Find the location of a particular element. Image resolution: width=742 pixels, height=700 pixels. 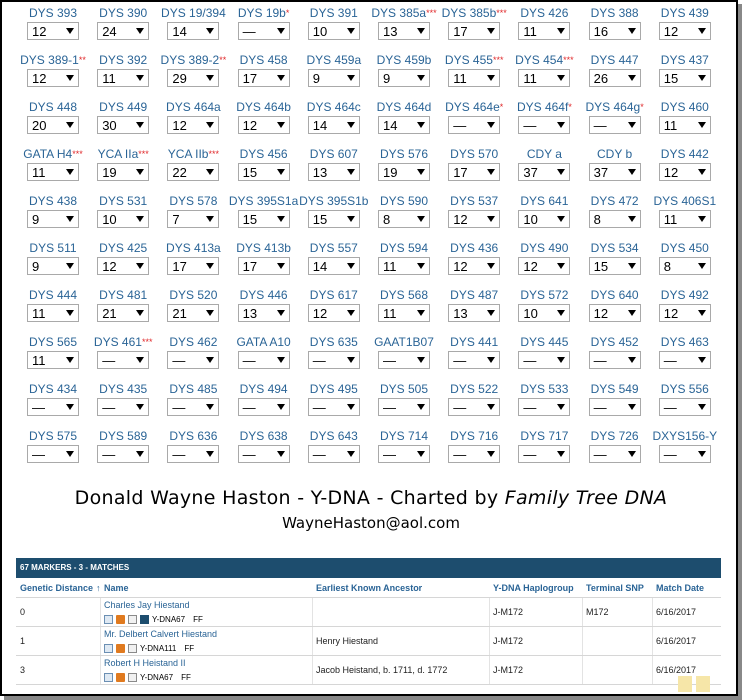

marker-value-select: 29 is located at coordinates (193, 78).